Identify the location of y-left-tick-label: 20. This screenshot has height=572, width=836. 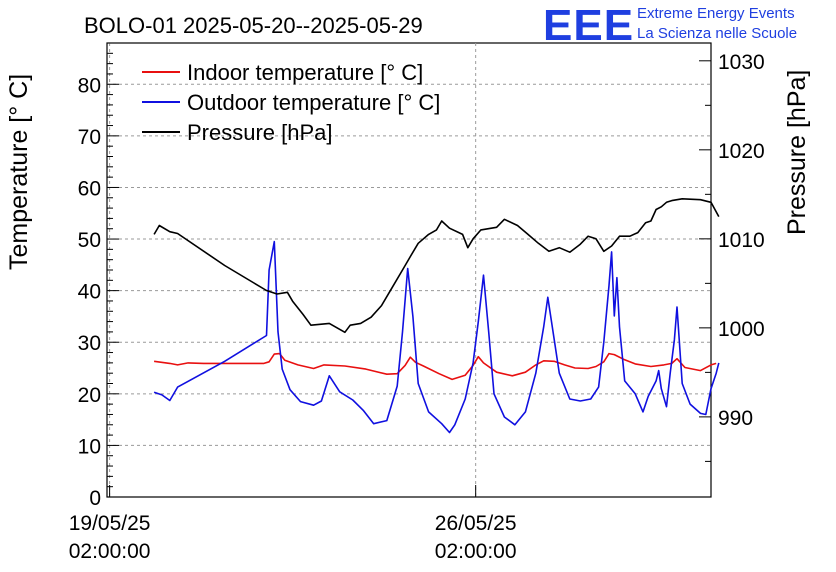
(89, 395).